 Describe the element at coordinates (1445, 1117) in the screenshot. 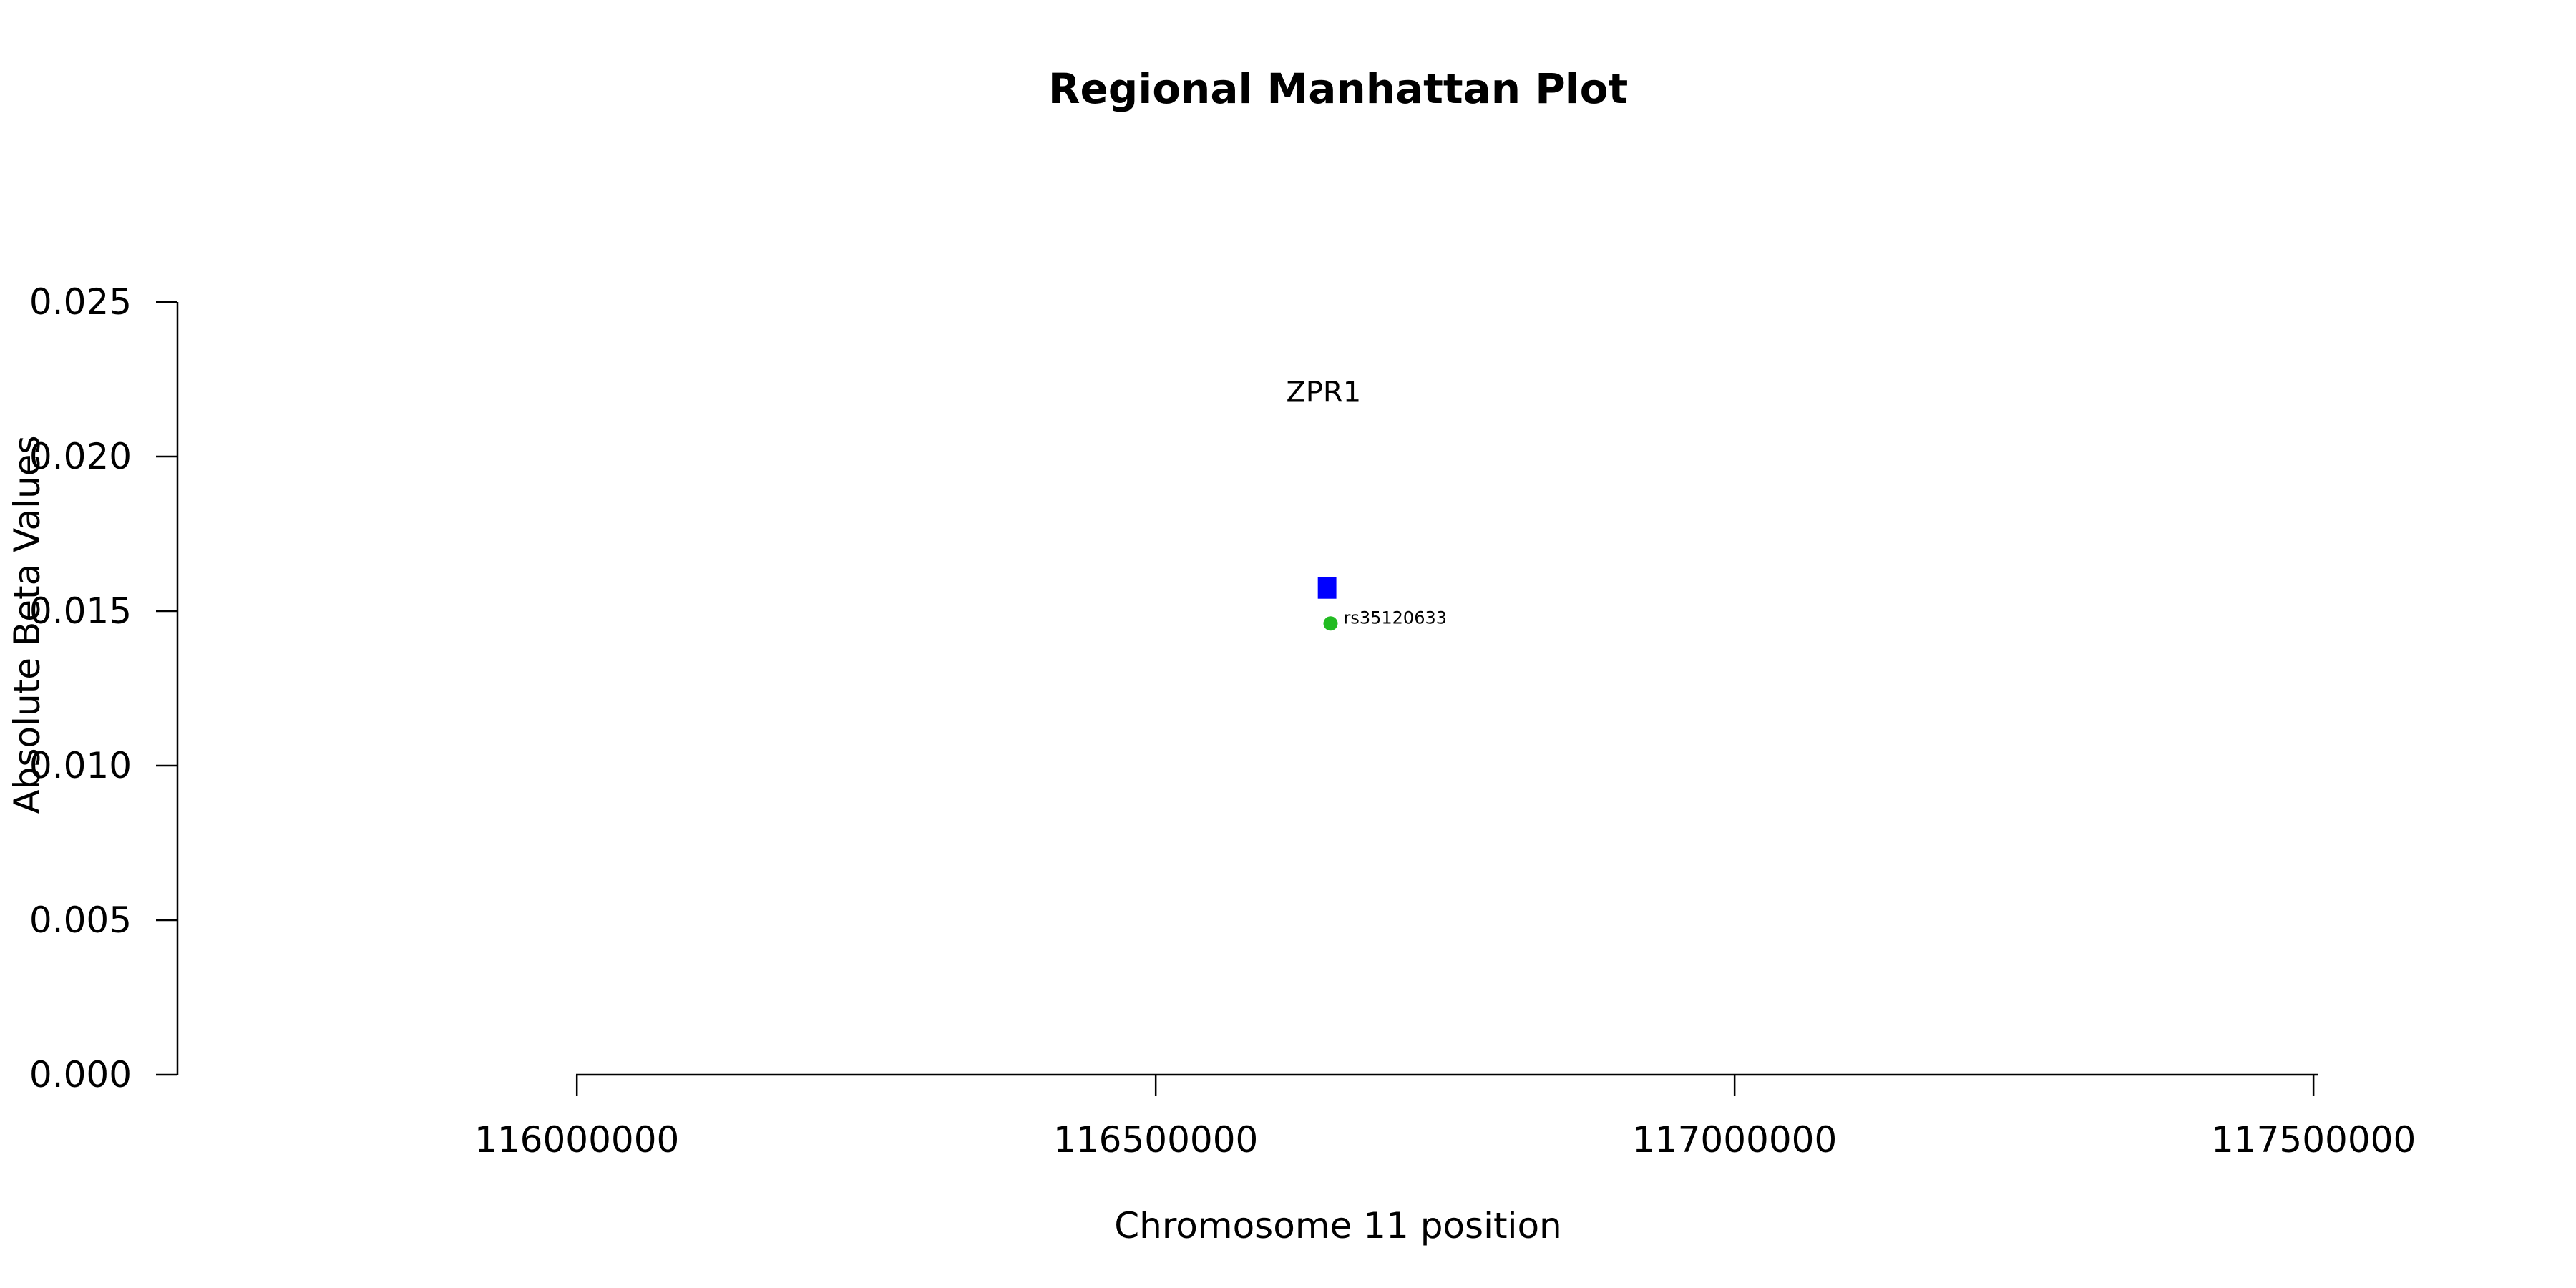

I see `x-axis: 116000000 116500000 117000000 117500000` at that location.